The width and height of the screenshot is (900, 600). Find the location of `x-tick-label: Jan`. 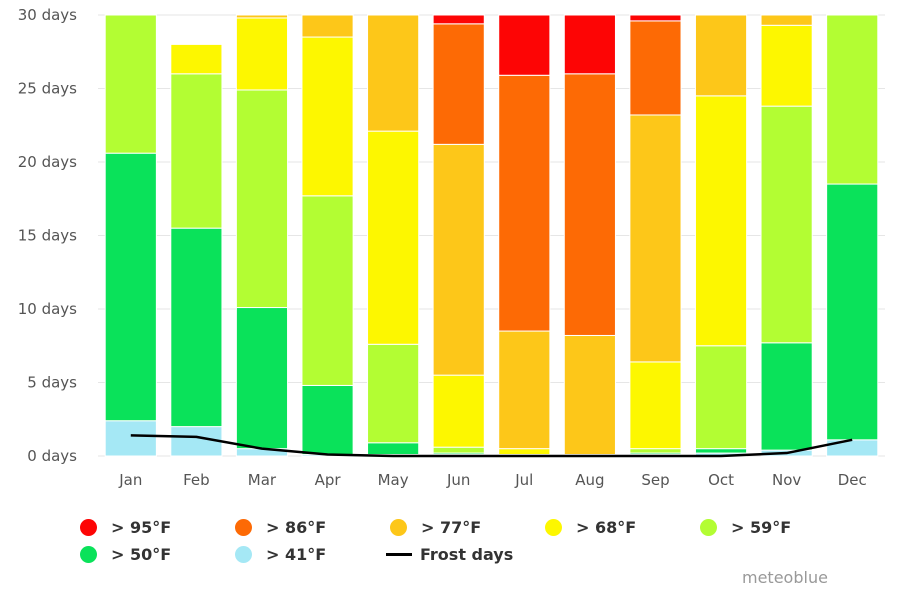

x-tick-label: Jan is located at coordinates (130, 480).